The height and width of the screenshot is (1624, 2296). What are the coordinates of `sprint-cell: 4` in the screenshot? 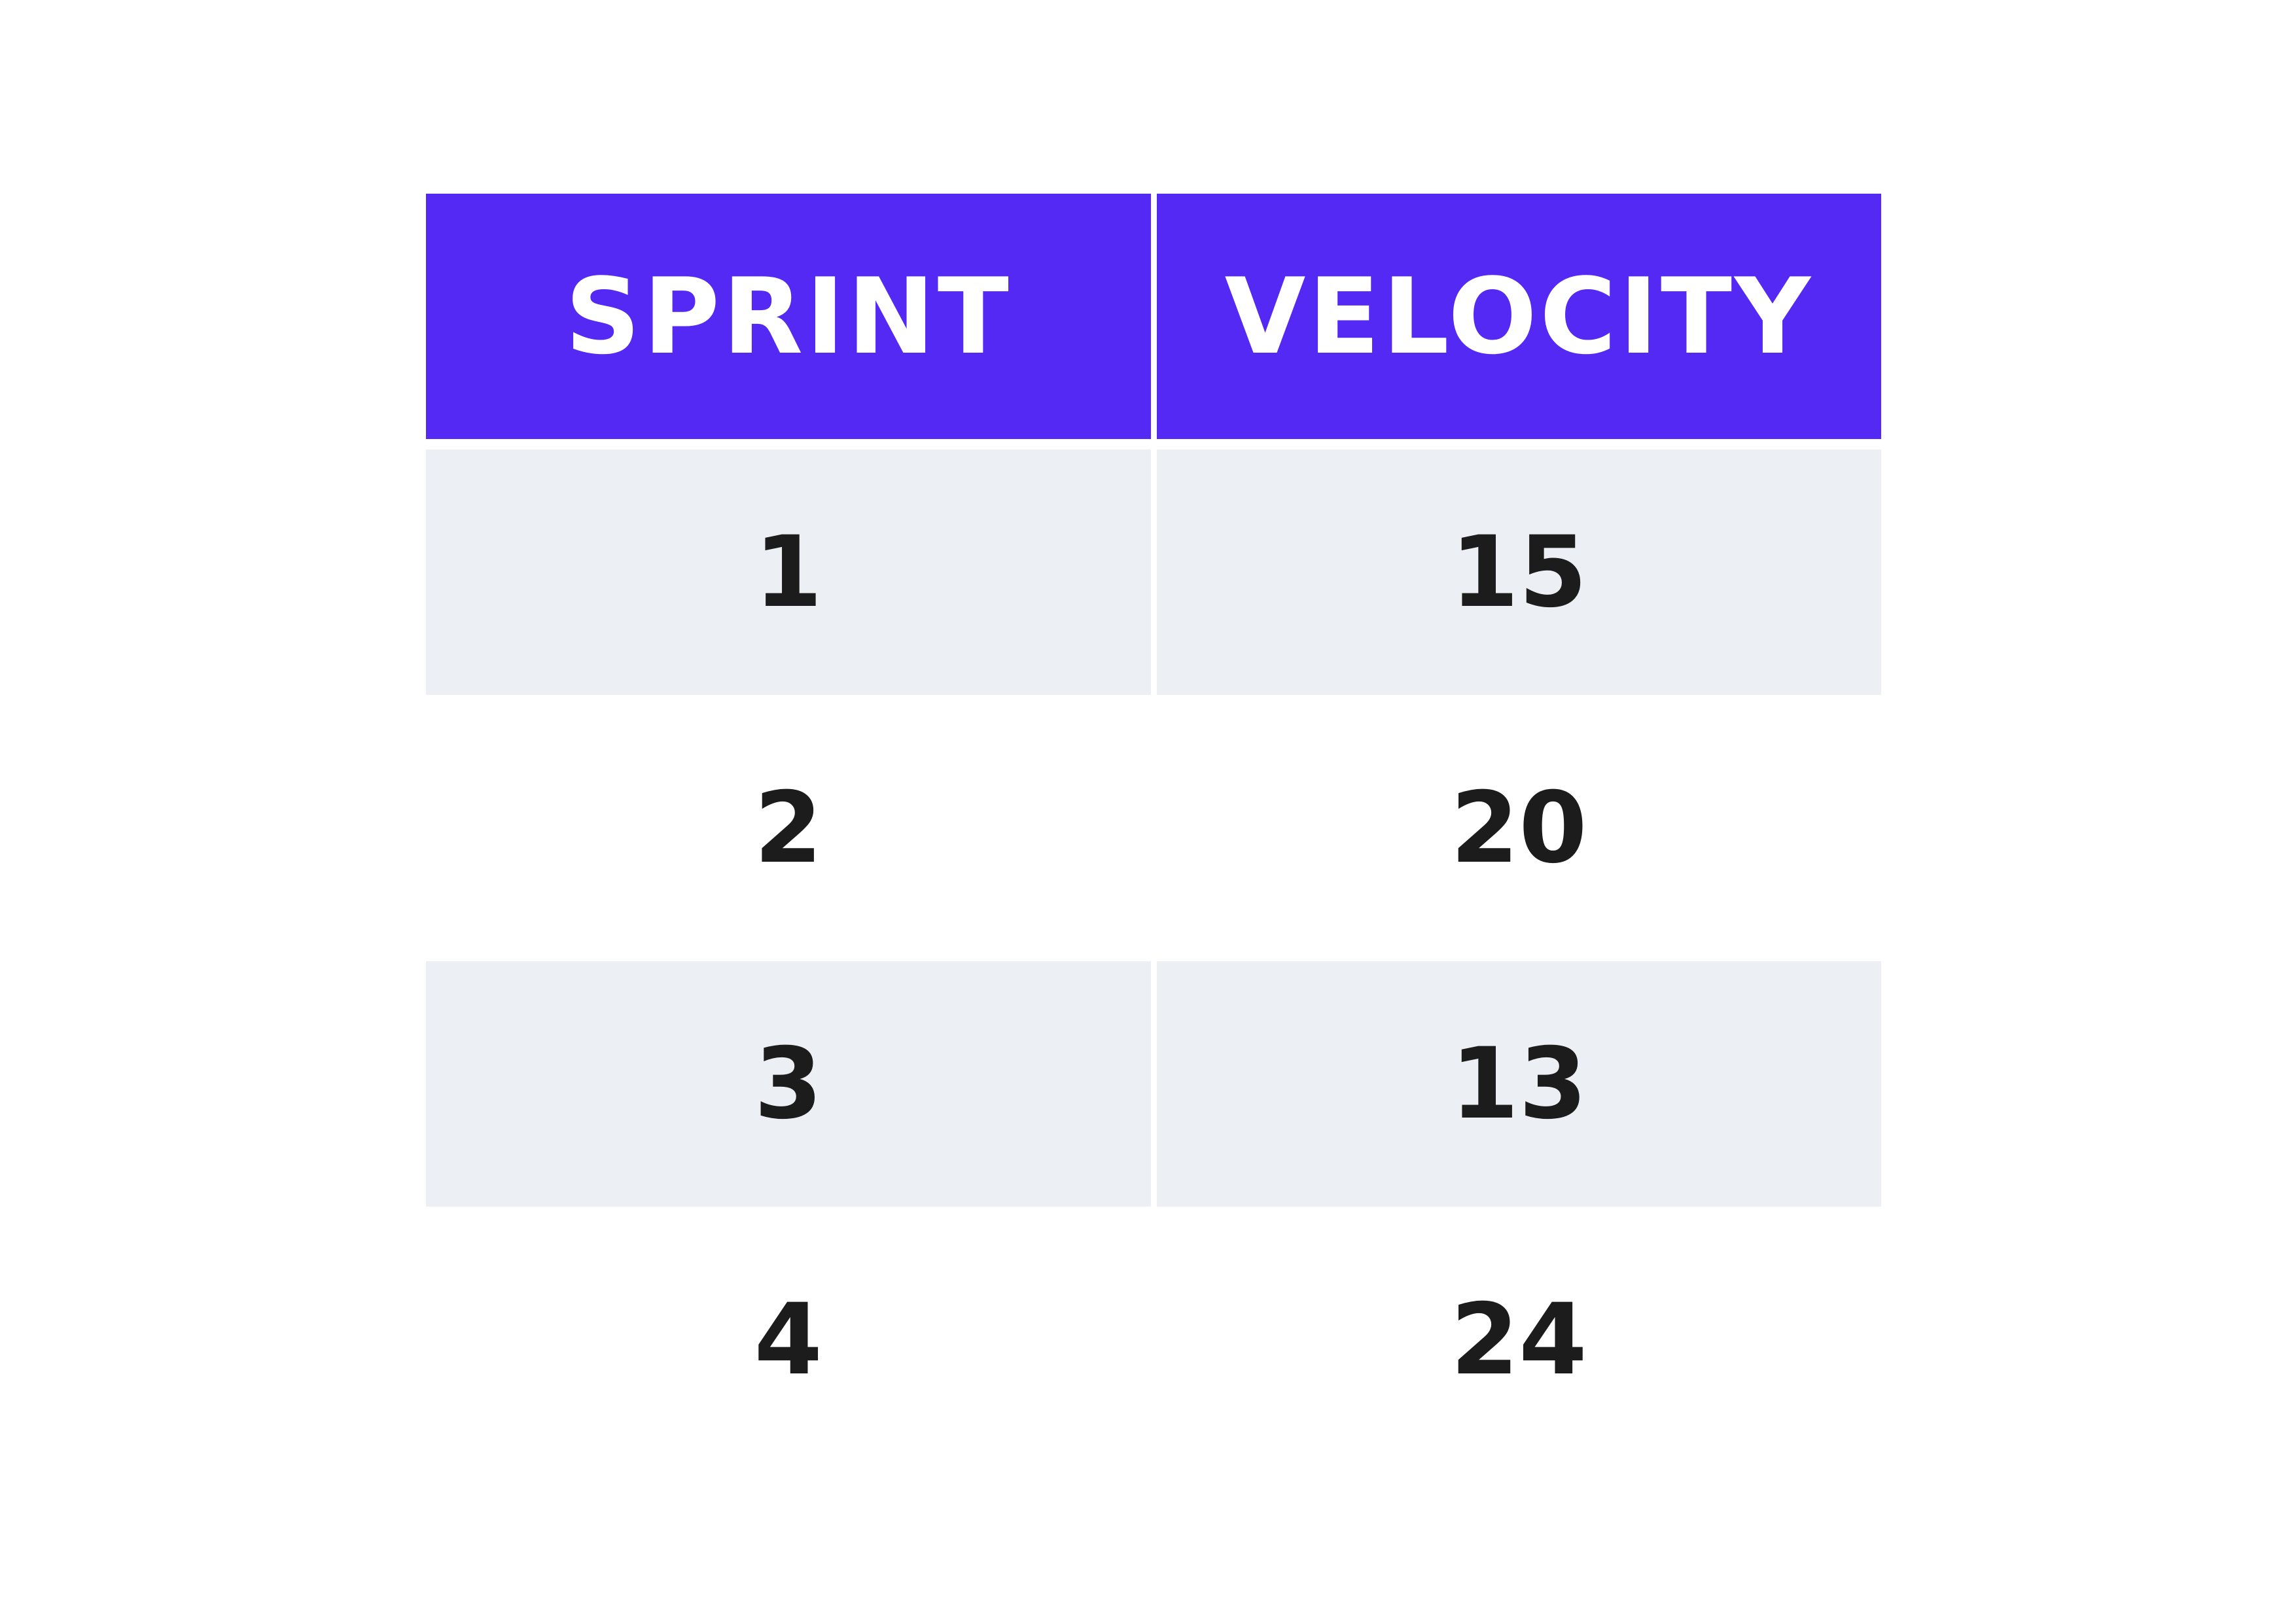 It's located at (789, 1339).